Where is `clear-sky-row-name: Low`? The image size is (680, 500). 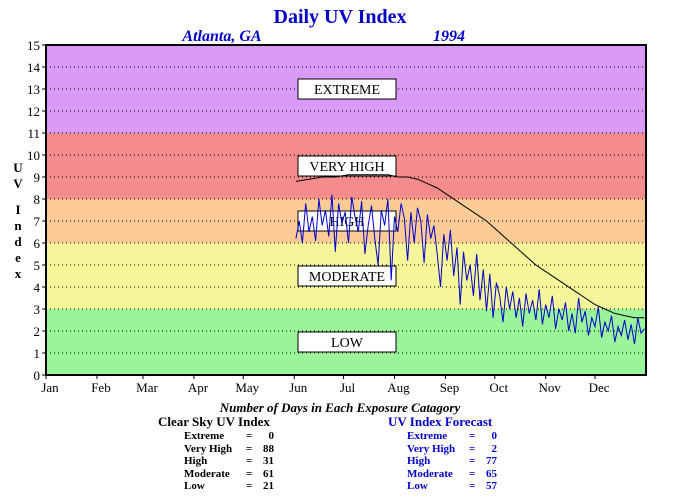 clear-sky-row-name: Low is located at coordinates (194, 486).